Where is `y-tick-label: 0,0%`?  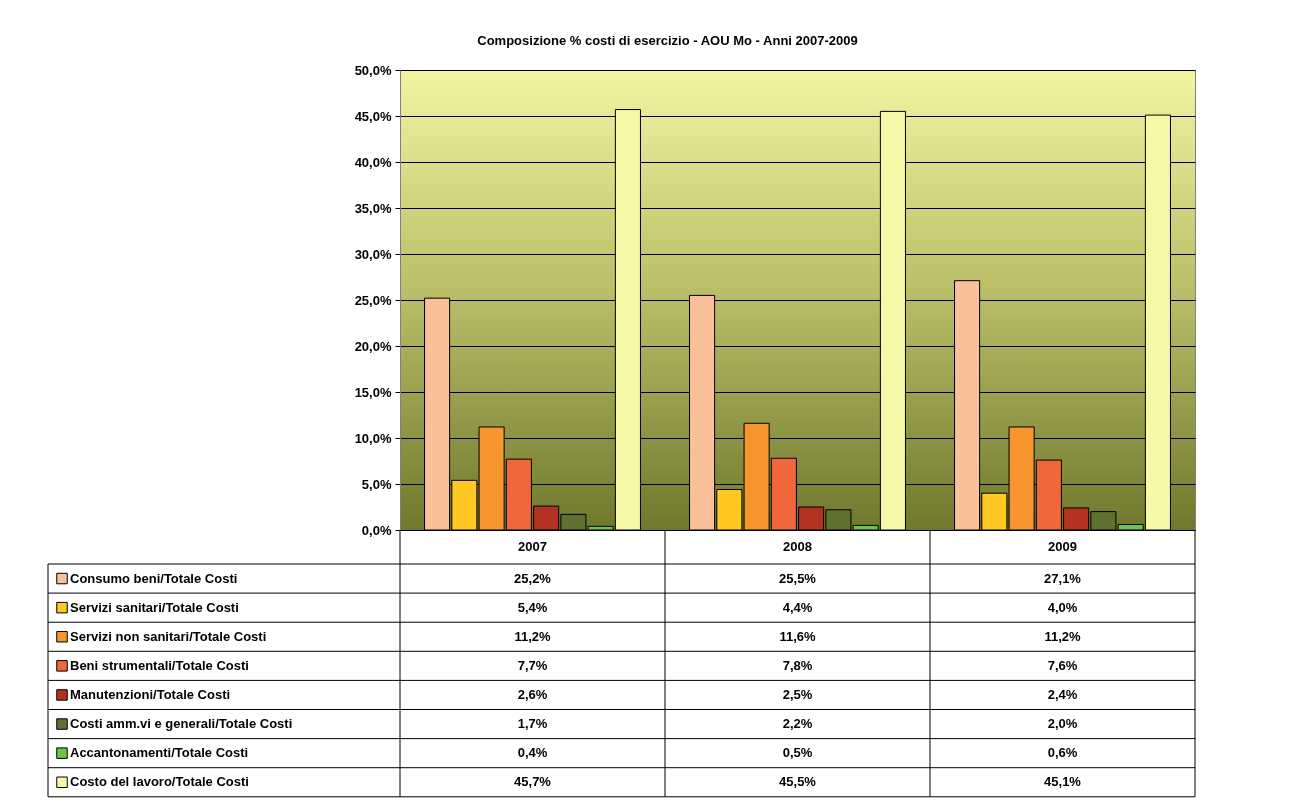
y-tick-label: 0,0% is located at coordinates (376, 530).